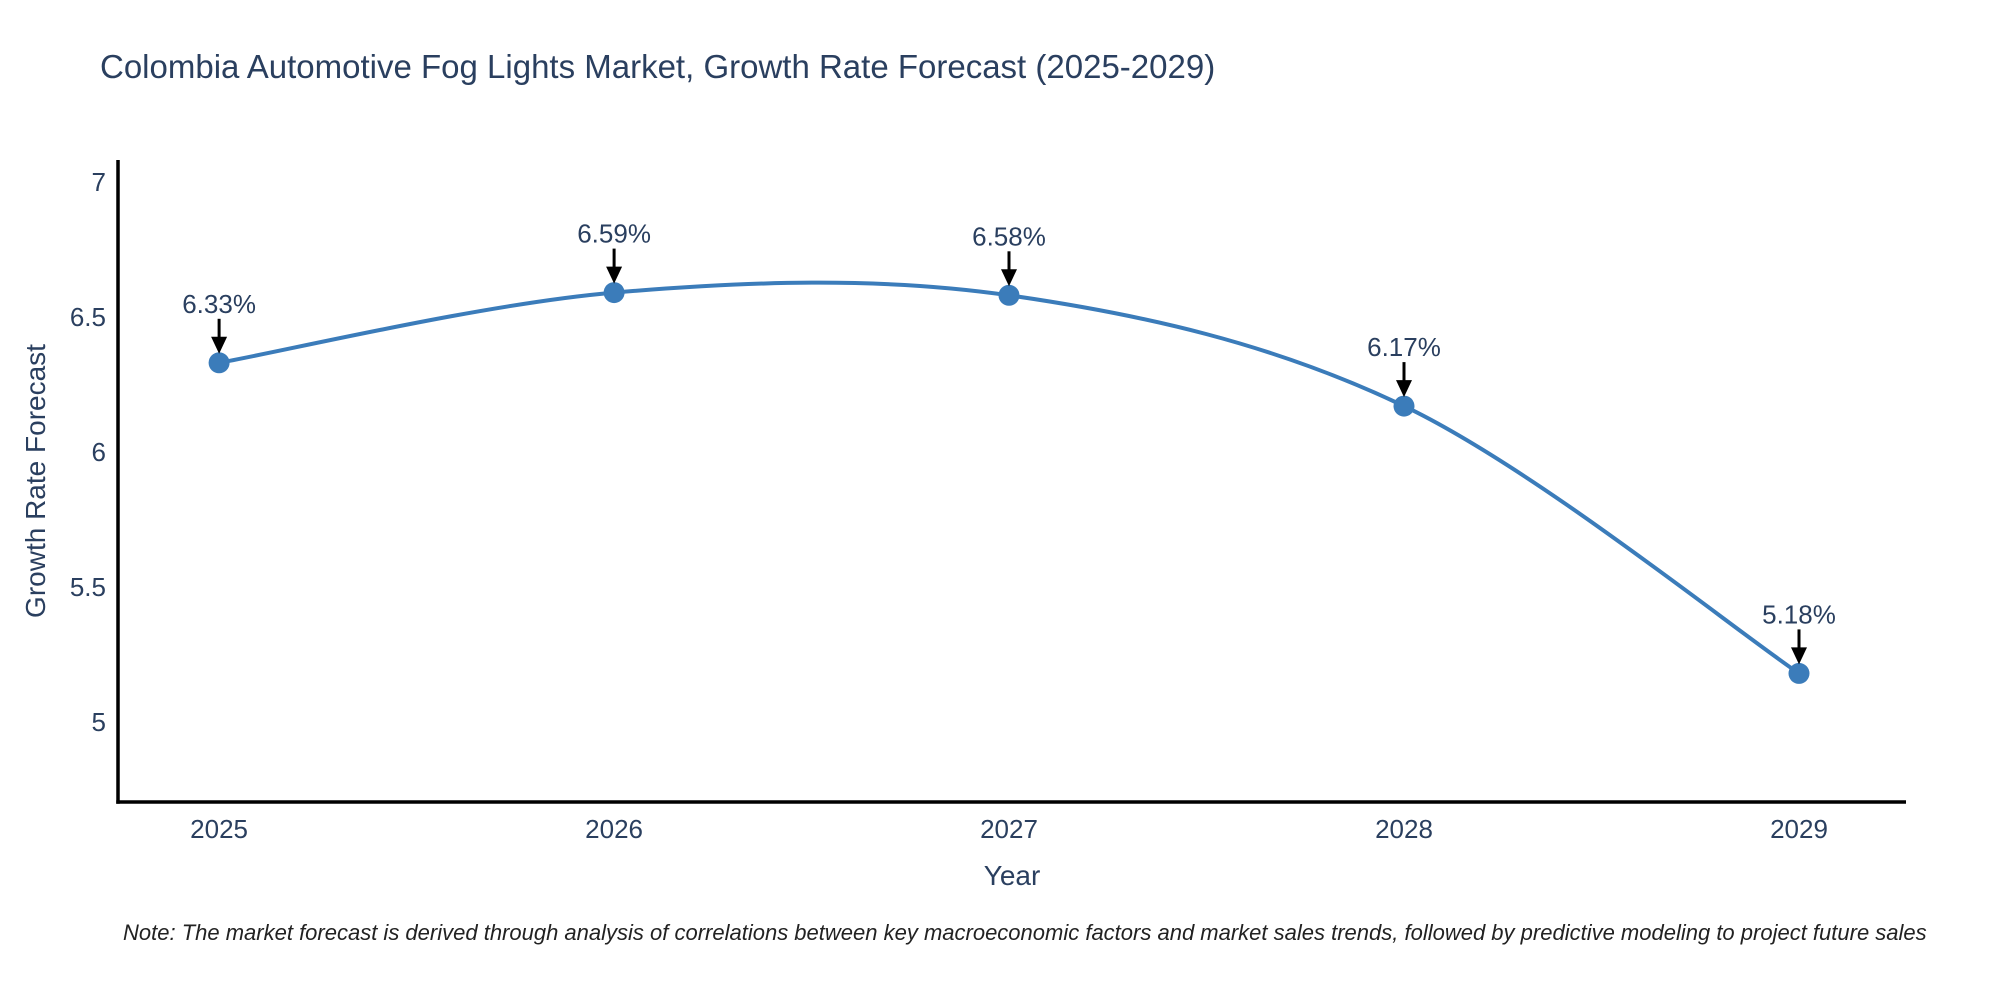  I want to click on annotation-arrowhead-2028, so click(1404, 389).